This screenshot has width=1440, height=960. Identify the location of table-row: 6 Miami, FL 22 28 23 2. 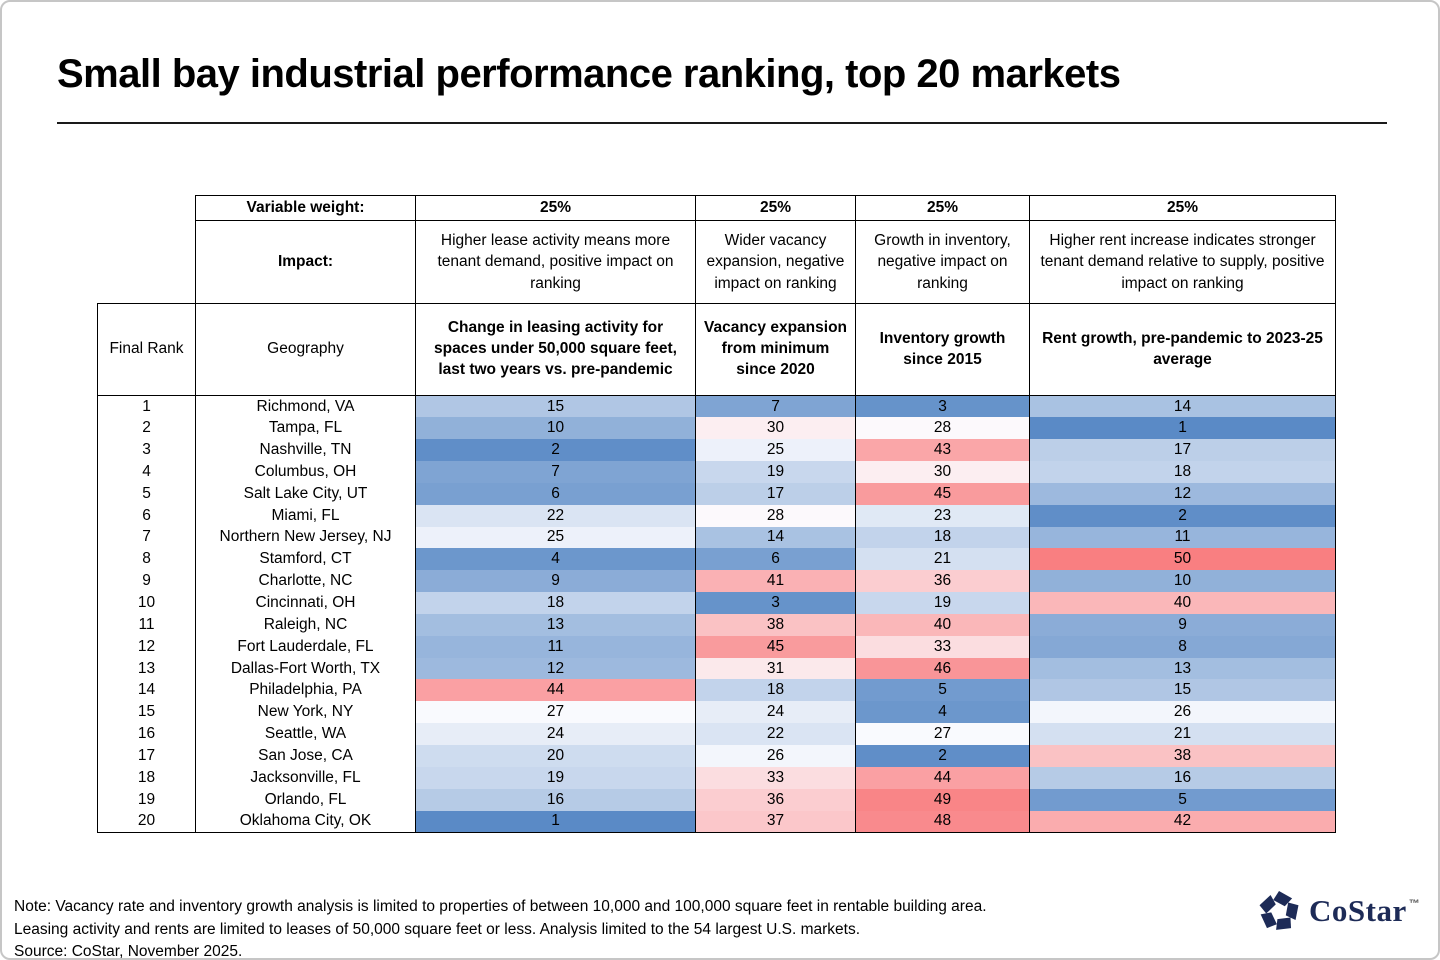
(716, 515).